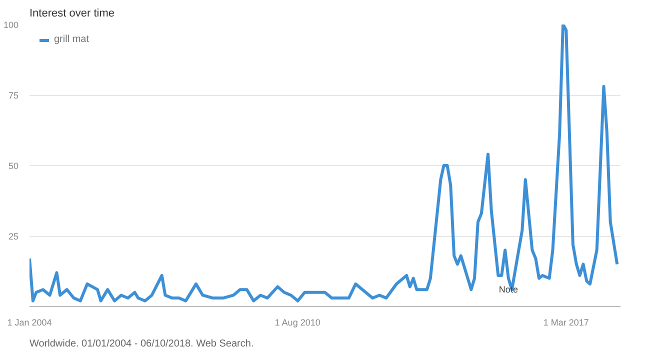  Describe the element at coordinates (508, 289) in the screenshot. I see `annotation: Note` at that location.